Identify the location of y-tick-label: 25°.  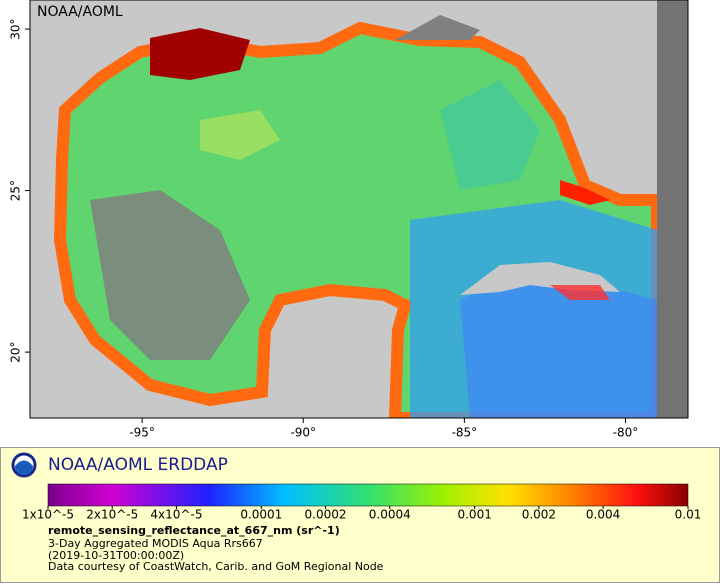
(16, 190).